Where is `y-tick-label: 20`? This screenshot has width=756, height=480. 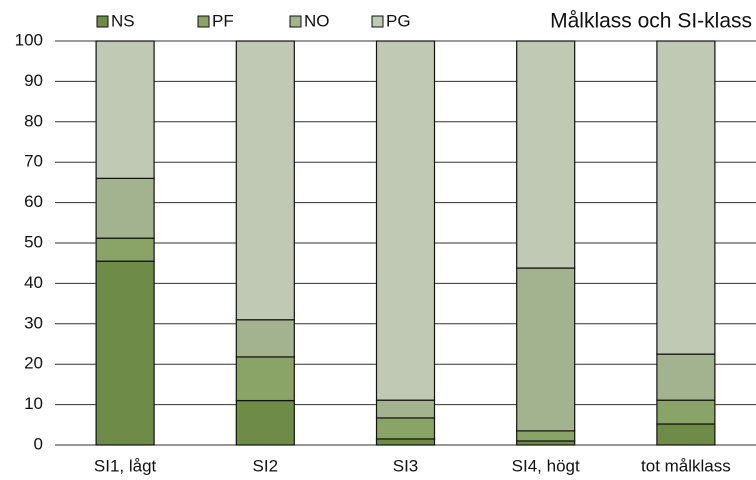 y-tick-label: 20 is located at coordinates (33, 363).